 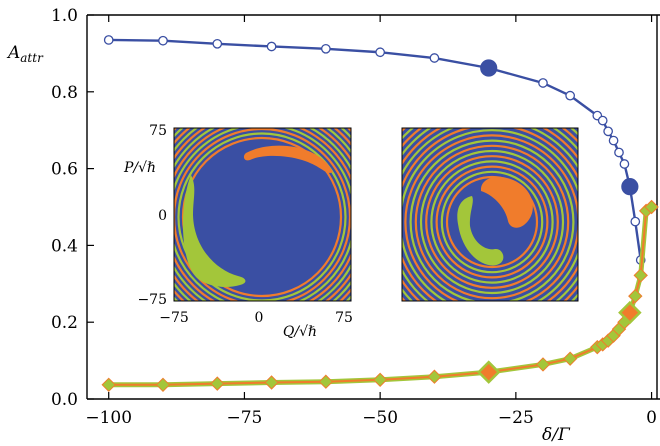 I want to click on y-axis-label: Aattr, so click(x=25, y=54).